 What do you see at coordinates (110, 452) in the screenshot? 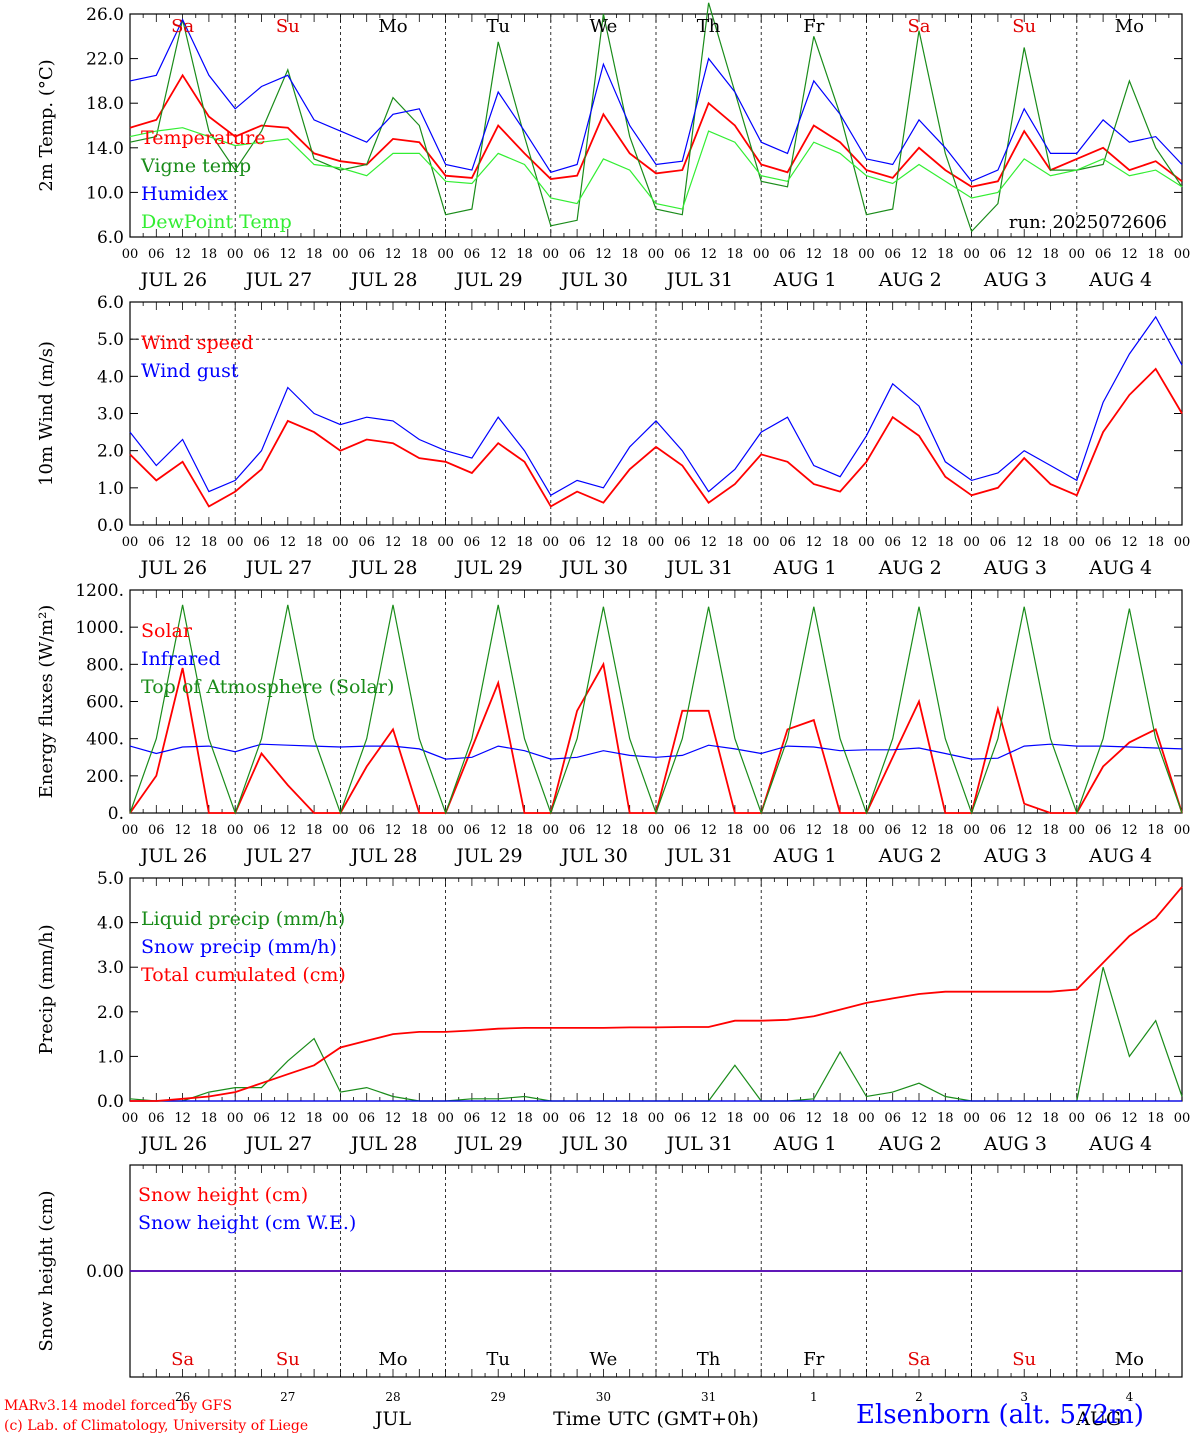
I see `y-tick-label: 2.0` at bounding box center [110, 452].